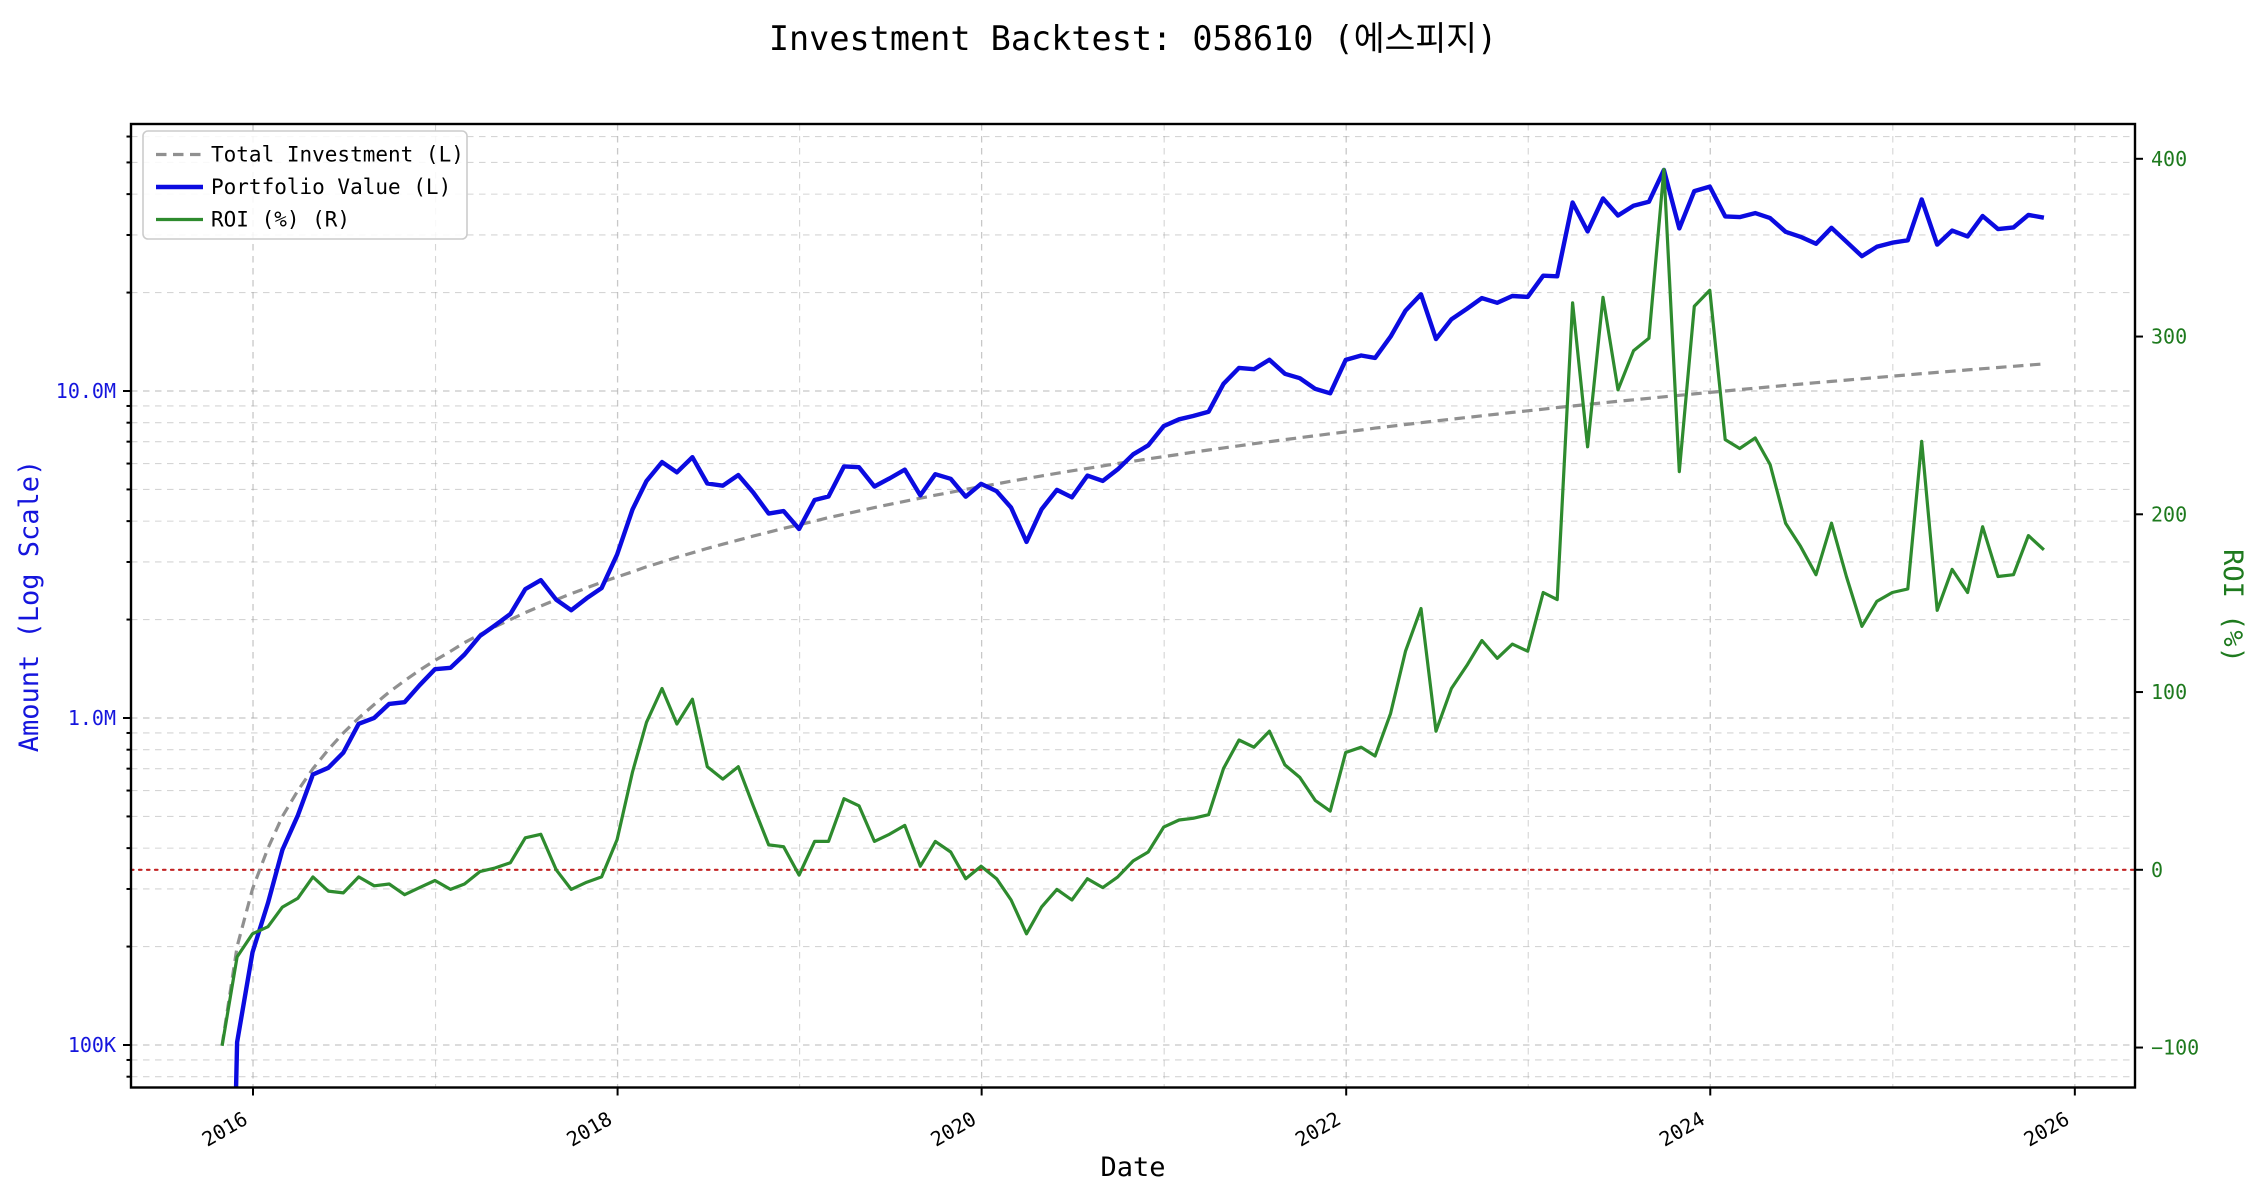  I want to click on right-y-tick-label: 300, so click(2169, 337).